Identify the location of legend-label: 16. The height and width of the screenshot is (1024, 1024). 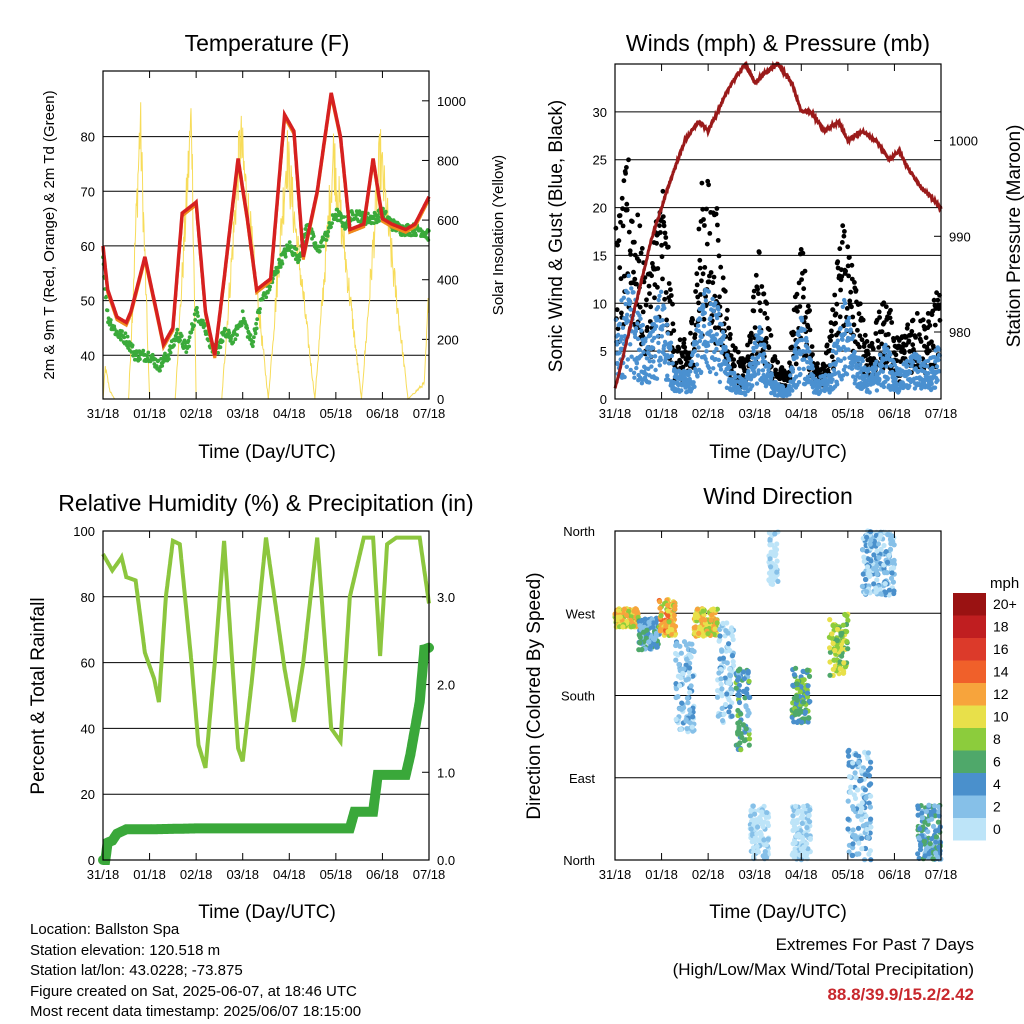
(1001, 649).